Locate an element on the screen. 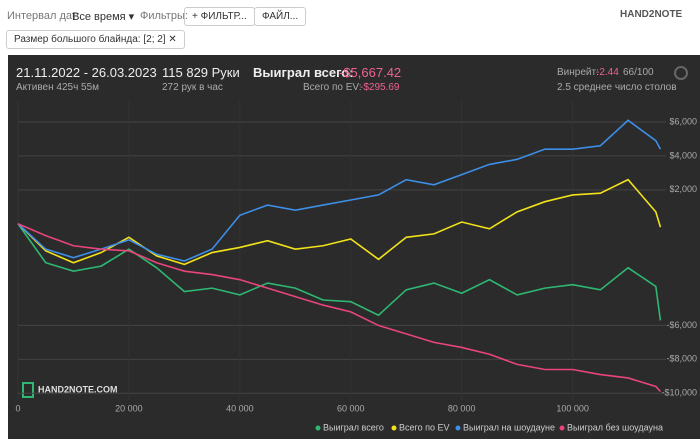 The width and height of the screenshot is (700, 439). legend-label: Всего по EV is located at coordinates (424, 427).